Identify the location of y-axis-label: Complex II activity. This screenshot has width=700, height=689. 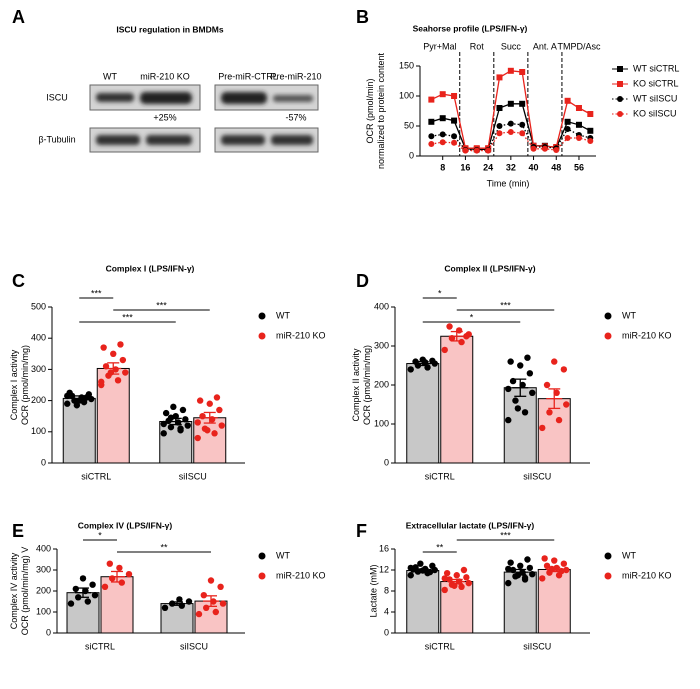
(356, 385).